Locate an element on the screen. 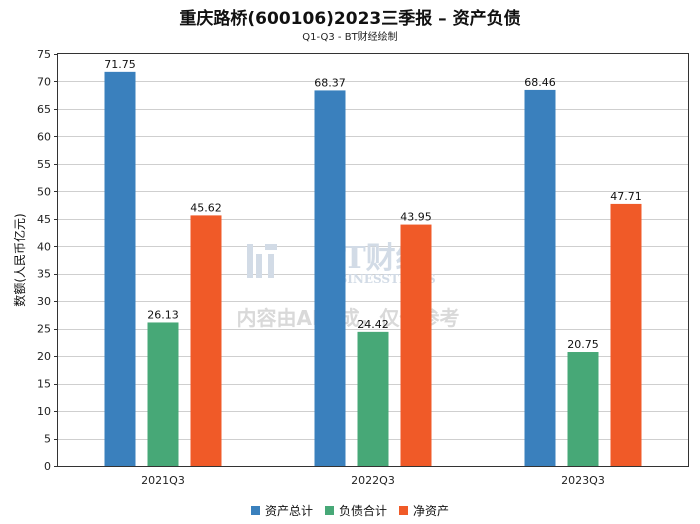 The width and height of the screenshot is (700, 524). y-tick-label: 60 is located at coordinates (44, 136).